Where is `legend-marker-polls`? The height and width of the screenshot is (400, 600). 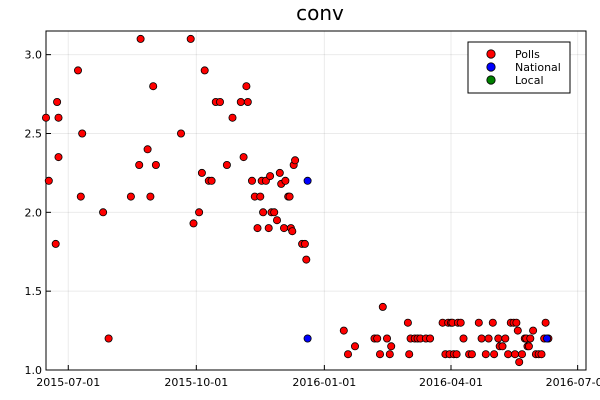 legend-marker-polls is located at coordinates (491, 54).